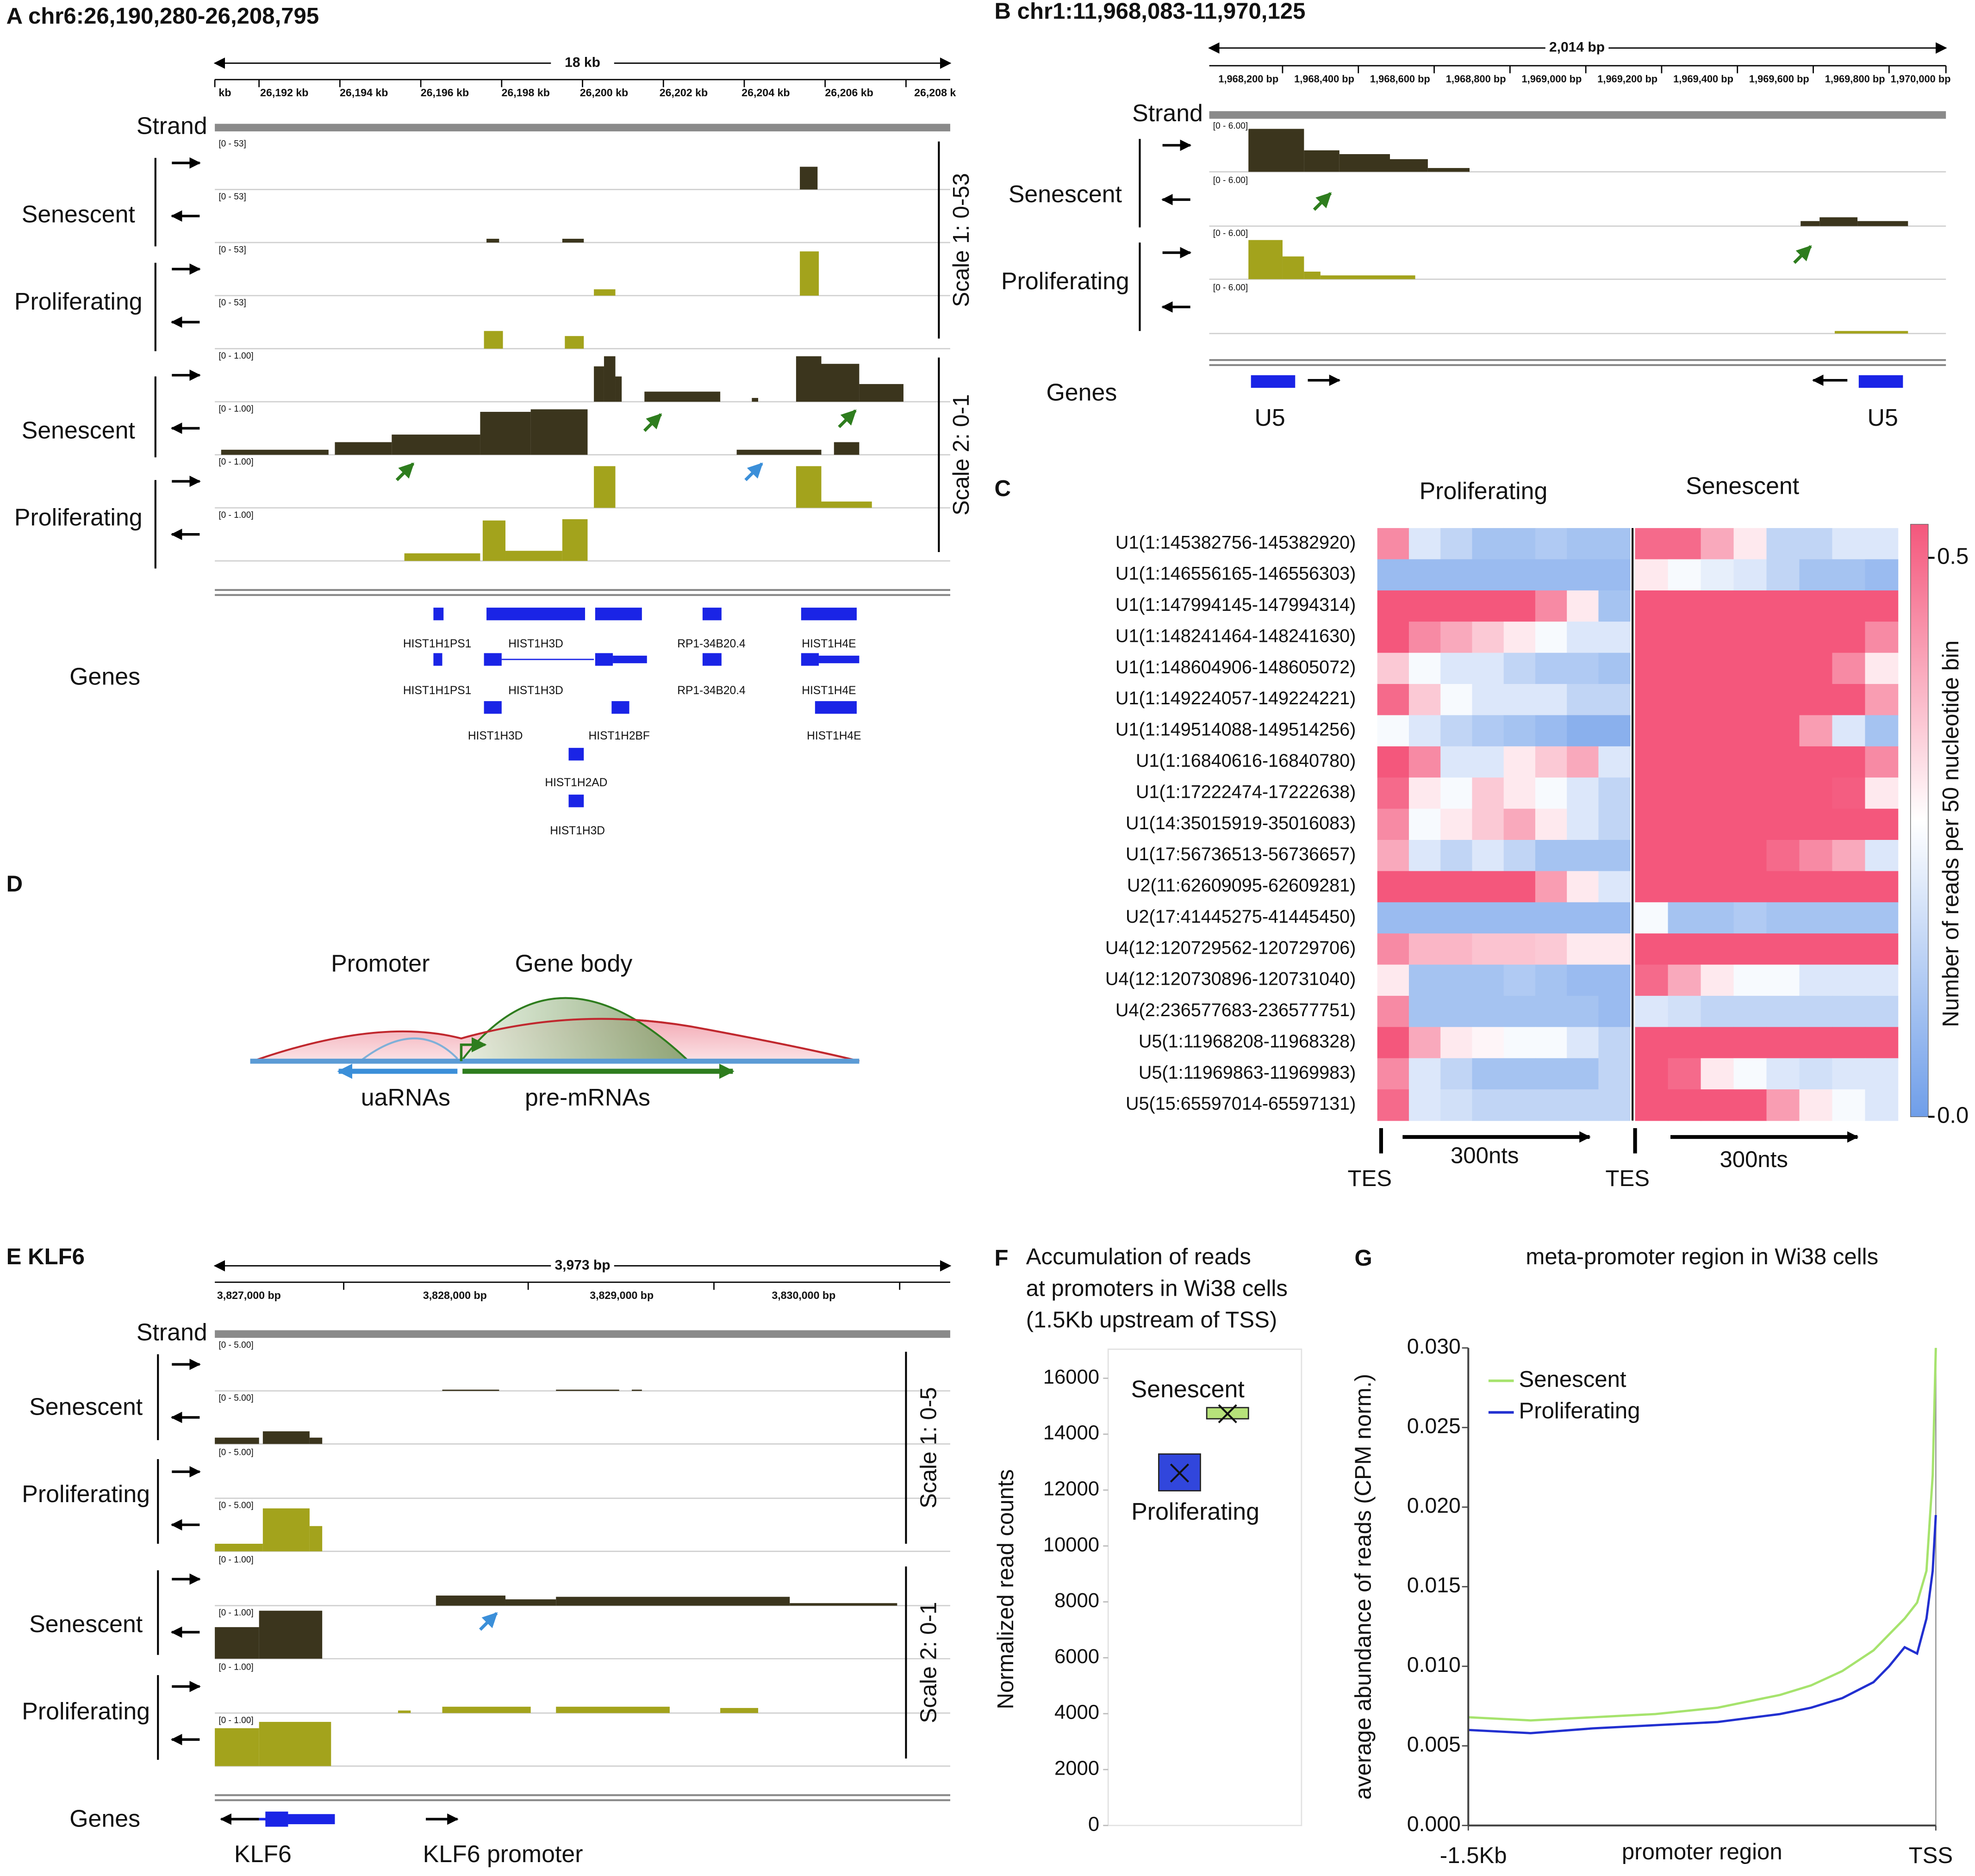 This screenshot has width=1975, height=1876. Describe the element at coordinates (582, 128) in the screenshot. I see `strand-bar` at that location.